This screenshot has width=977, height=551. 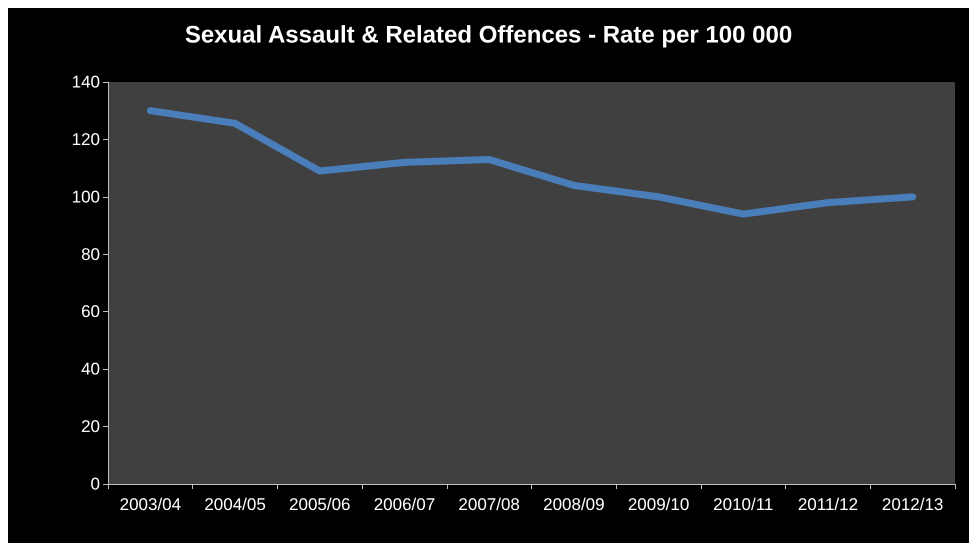 What do you see at coordinates (95, 484) in the screenshot?
I see `y-tick-label: 0` at bounding box center [95, 484].